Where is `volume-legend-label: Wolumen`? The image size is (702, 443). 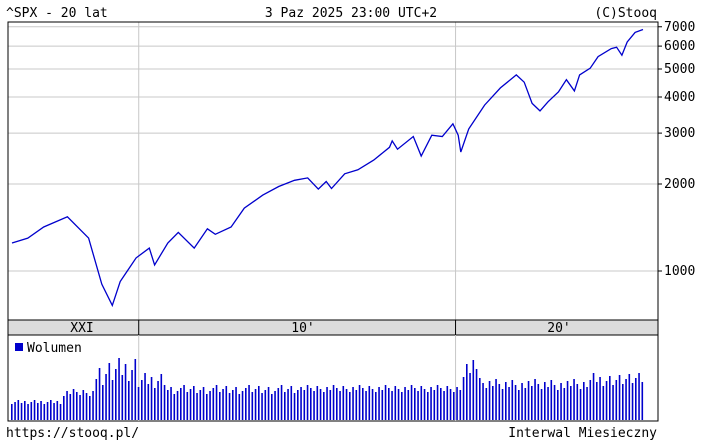 volume-legend-label: Wolumen is located at coordinates (54, 348).